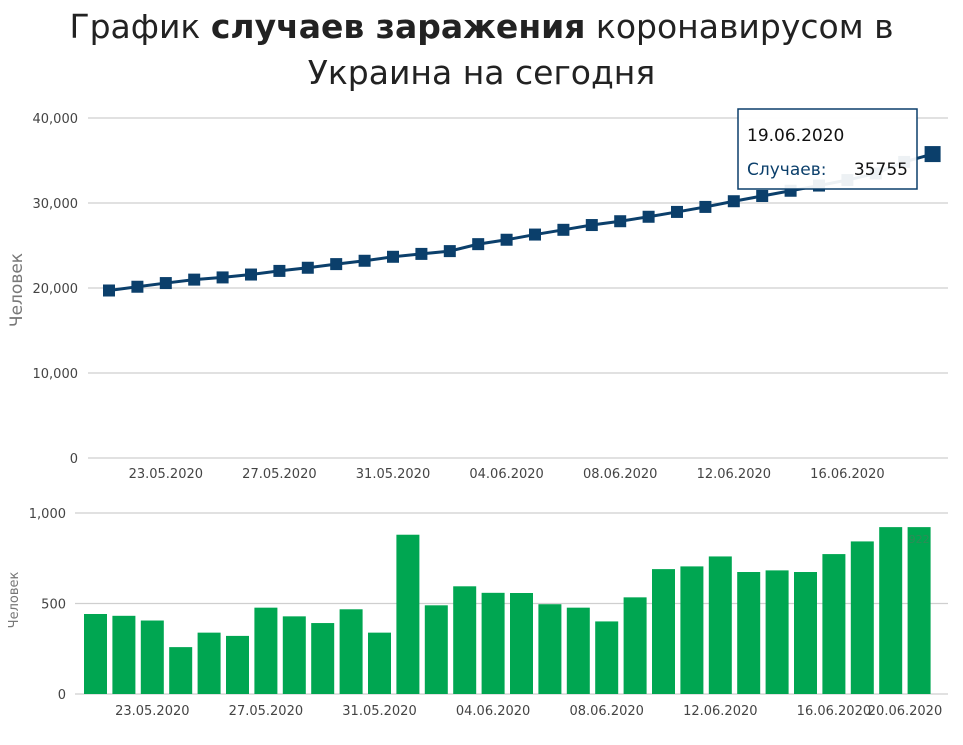  Describe the element at coordinates (53, 605) in the screenshot. I see `y-tick-label: 500` at that location.